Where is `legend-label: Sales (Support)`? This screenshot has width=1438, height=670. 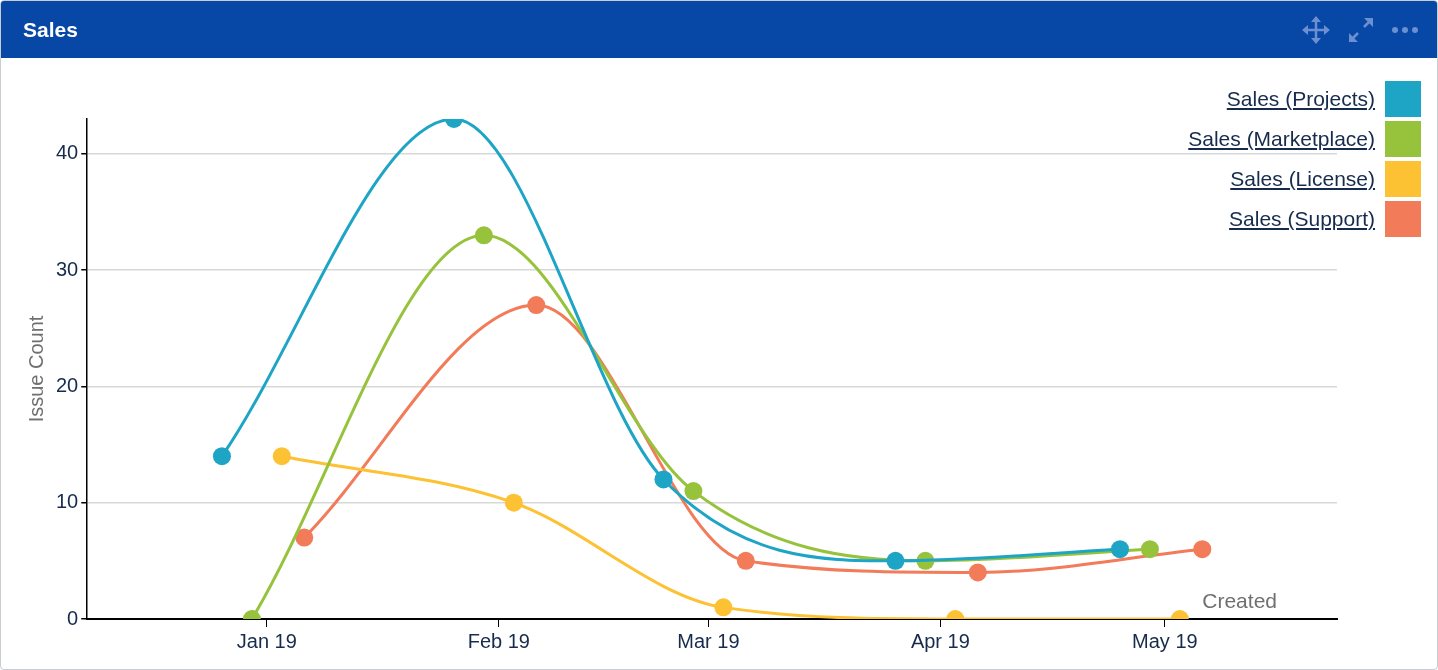
legend-label: Sales (Support) is located at coordinates (1302, 219).